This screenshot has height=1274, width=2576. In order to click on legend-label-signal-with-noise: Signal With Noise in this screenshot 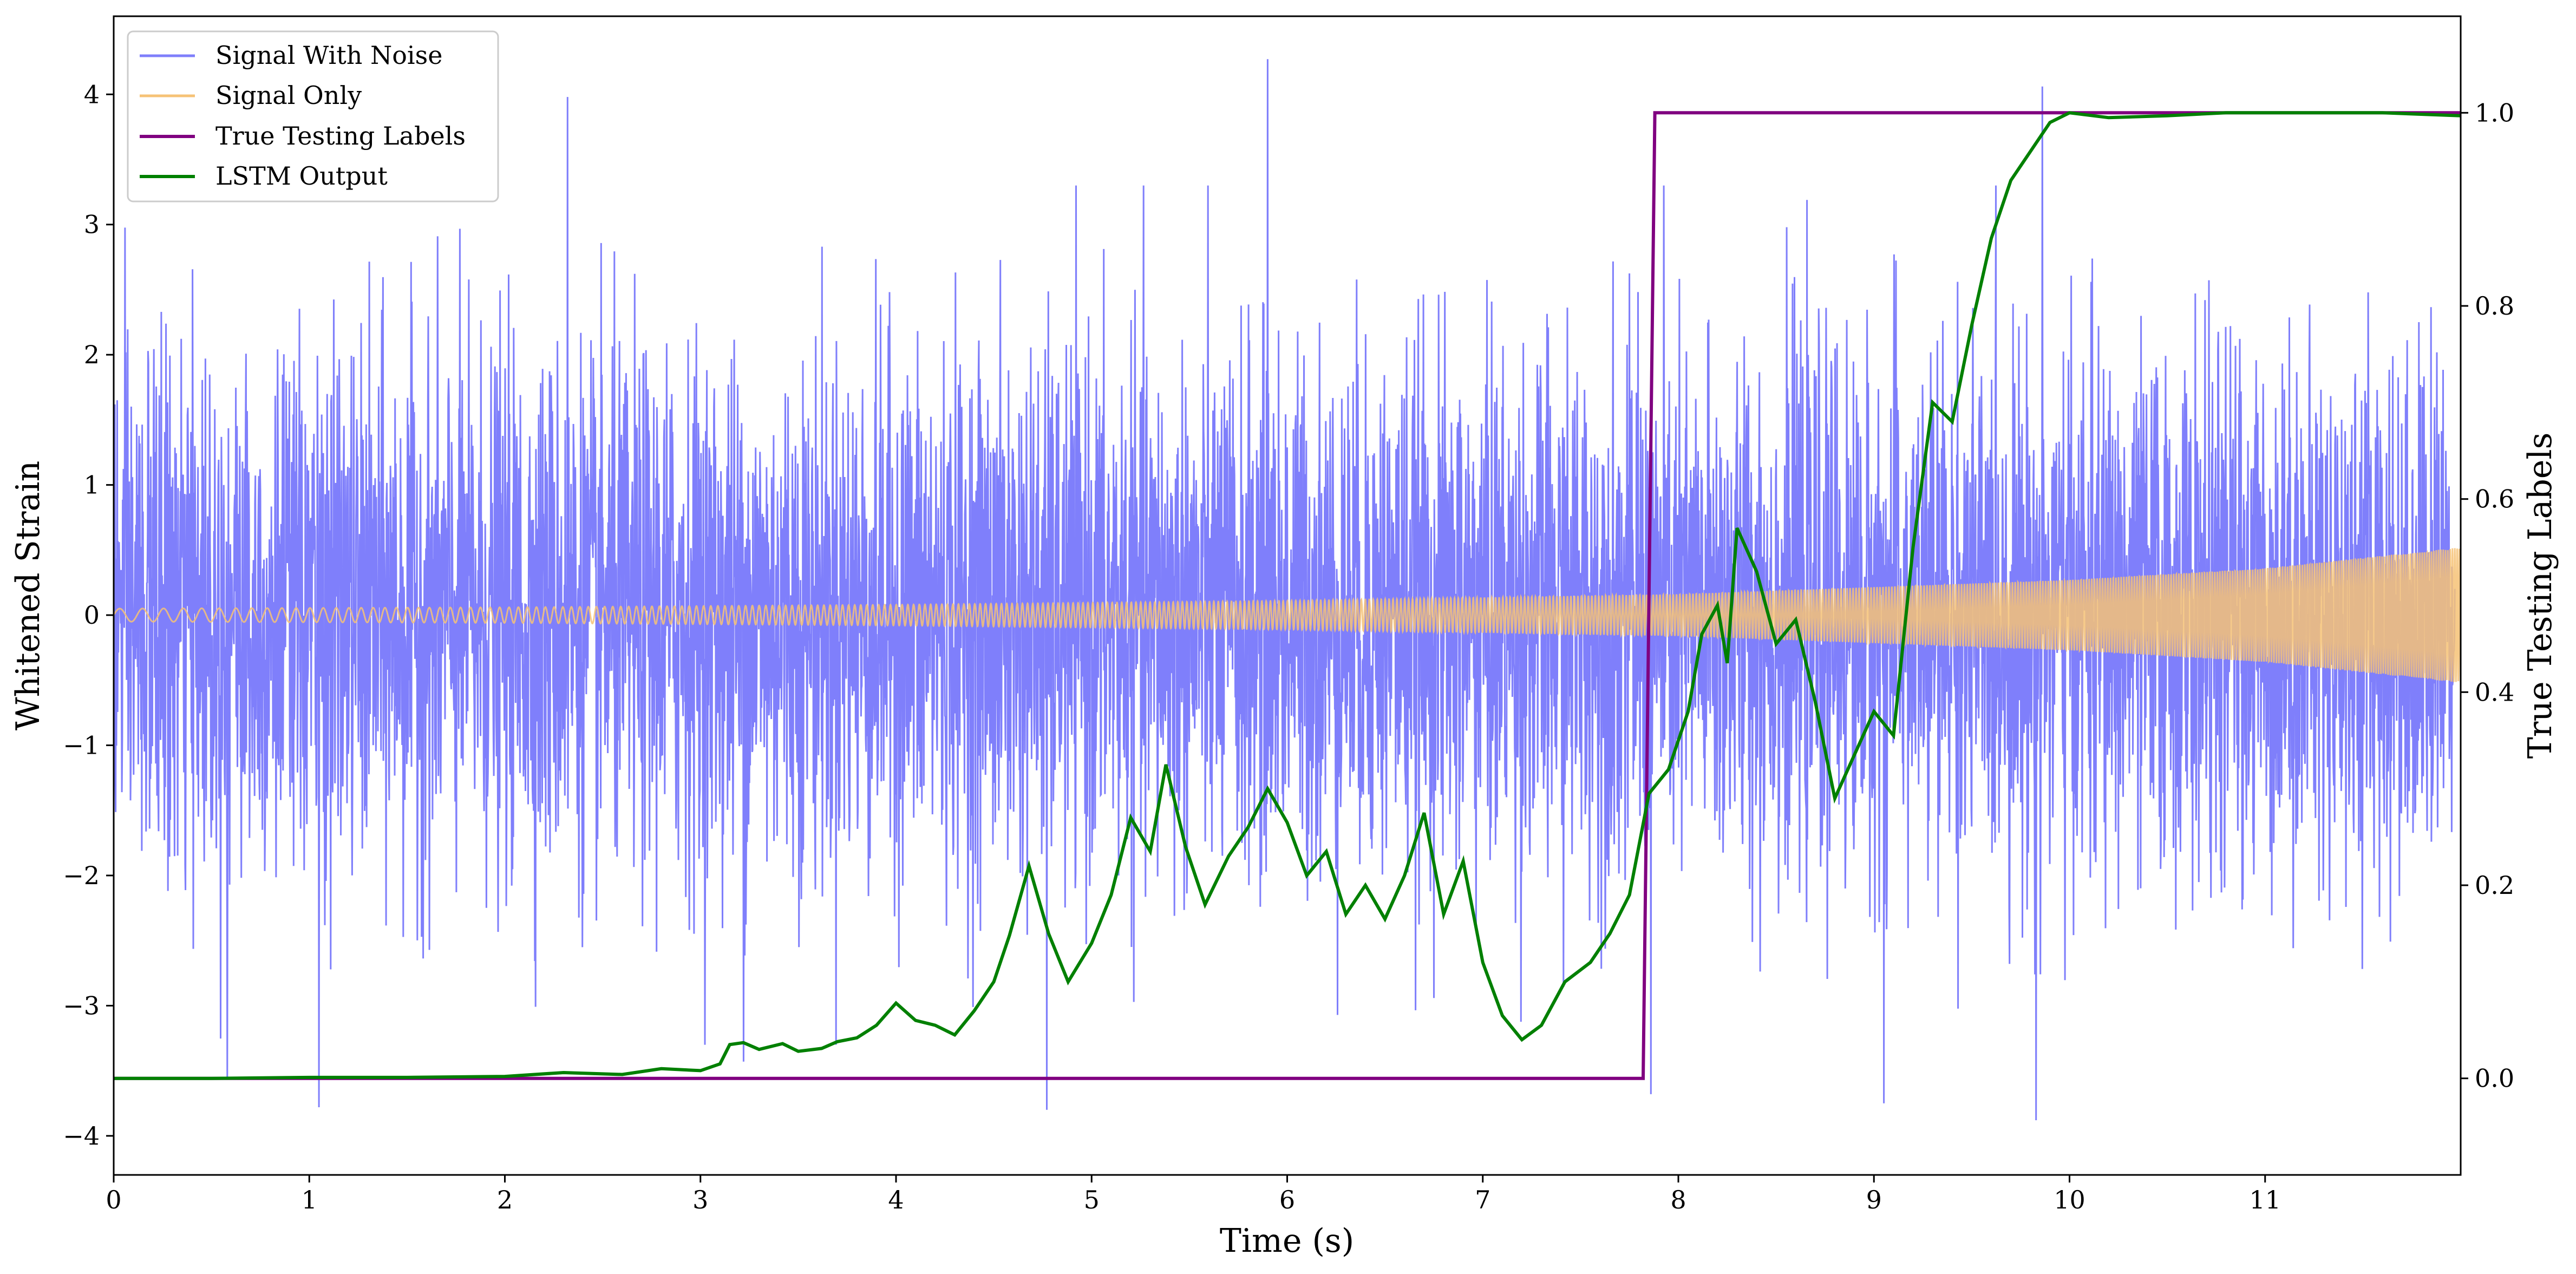, I will do `click(328, 55)`.